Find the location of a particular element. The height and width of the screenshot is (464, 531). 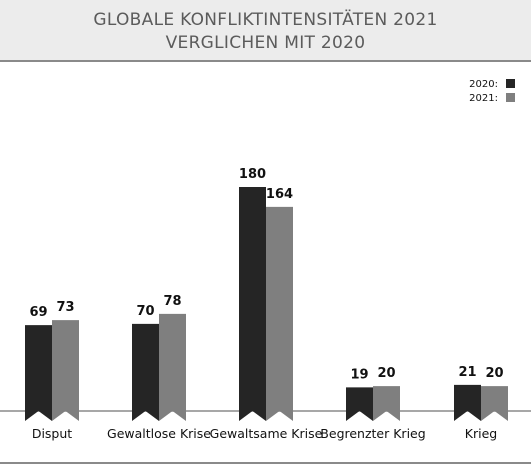

data-label: 70 is located at coordinates (145, 311).